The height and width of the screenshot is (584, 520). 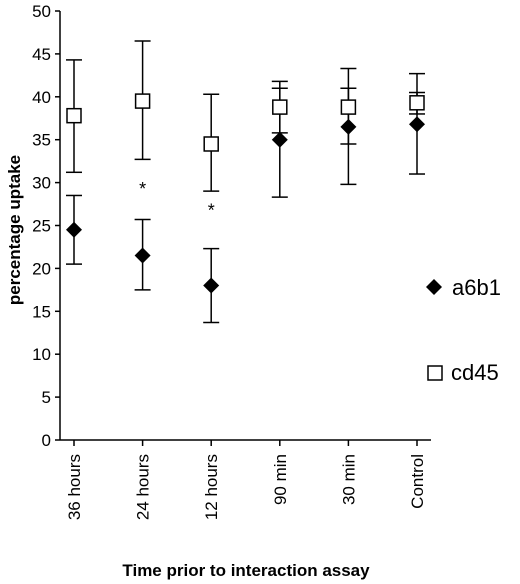 I want to click on y-tick-label: 50, so click(x=41, y=11).